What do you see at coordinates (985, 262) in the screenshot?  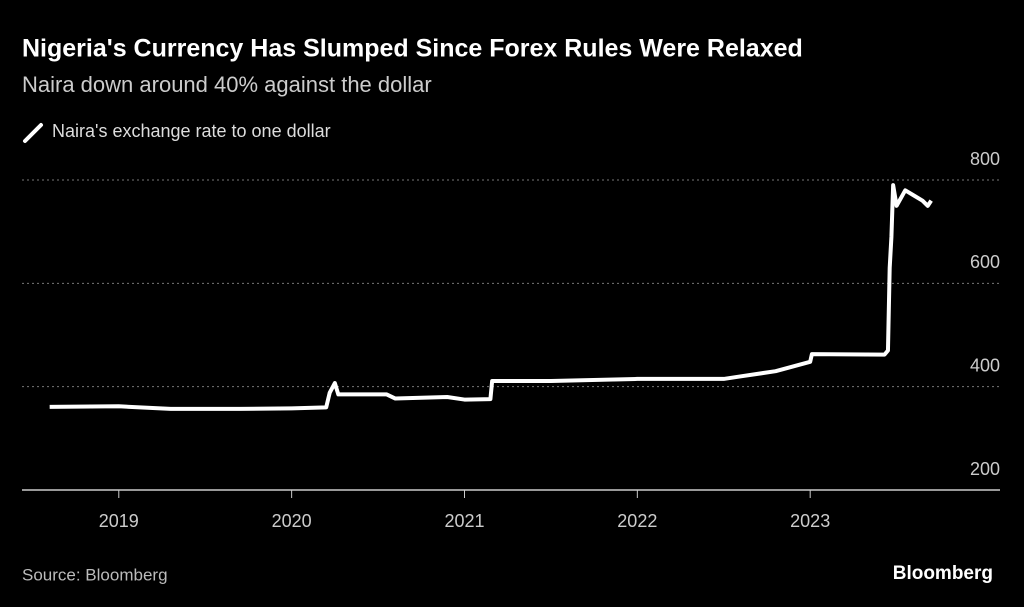 I see `y-tick-label: 600` at bounding box center [985, 262].